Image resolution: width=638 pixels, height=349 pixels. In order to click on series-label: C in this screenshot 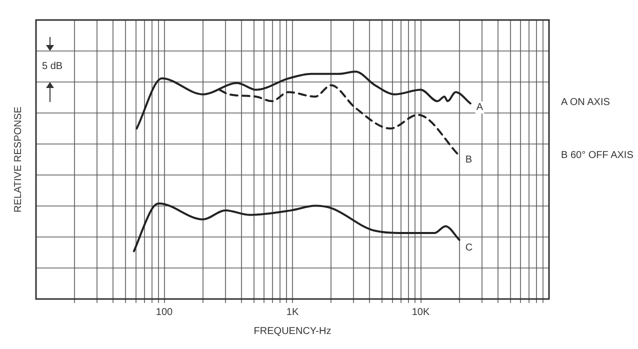, I will do `click(469, 248)`.